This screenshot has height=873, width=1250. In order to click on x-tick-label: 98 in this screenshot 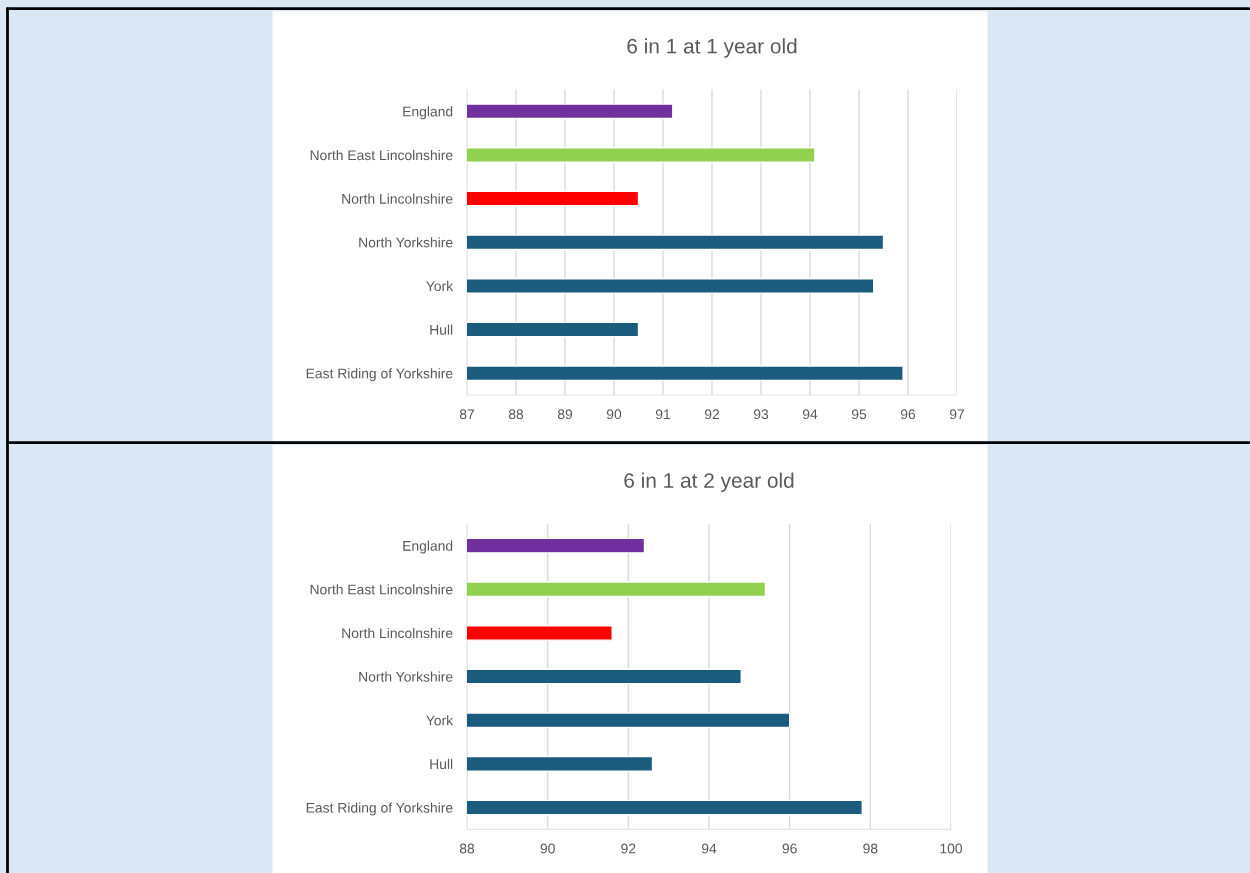, I will do `click(870, 848)`.